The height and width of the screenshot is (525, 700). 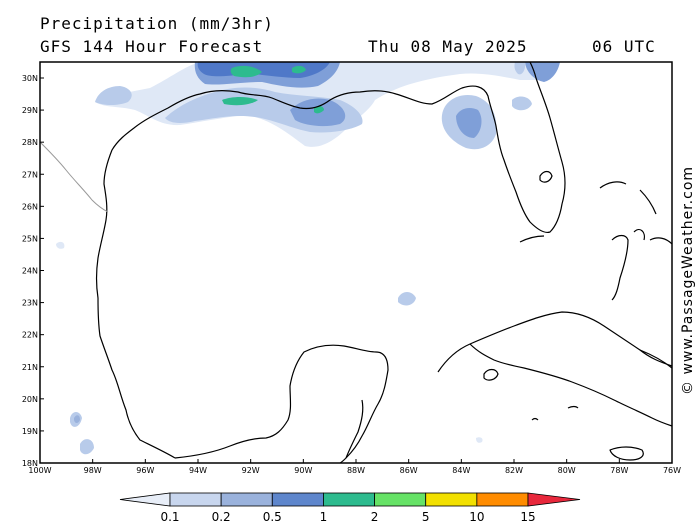 I want to click on coast-keys, so click(x=532, y=239).